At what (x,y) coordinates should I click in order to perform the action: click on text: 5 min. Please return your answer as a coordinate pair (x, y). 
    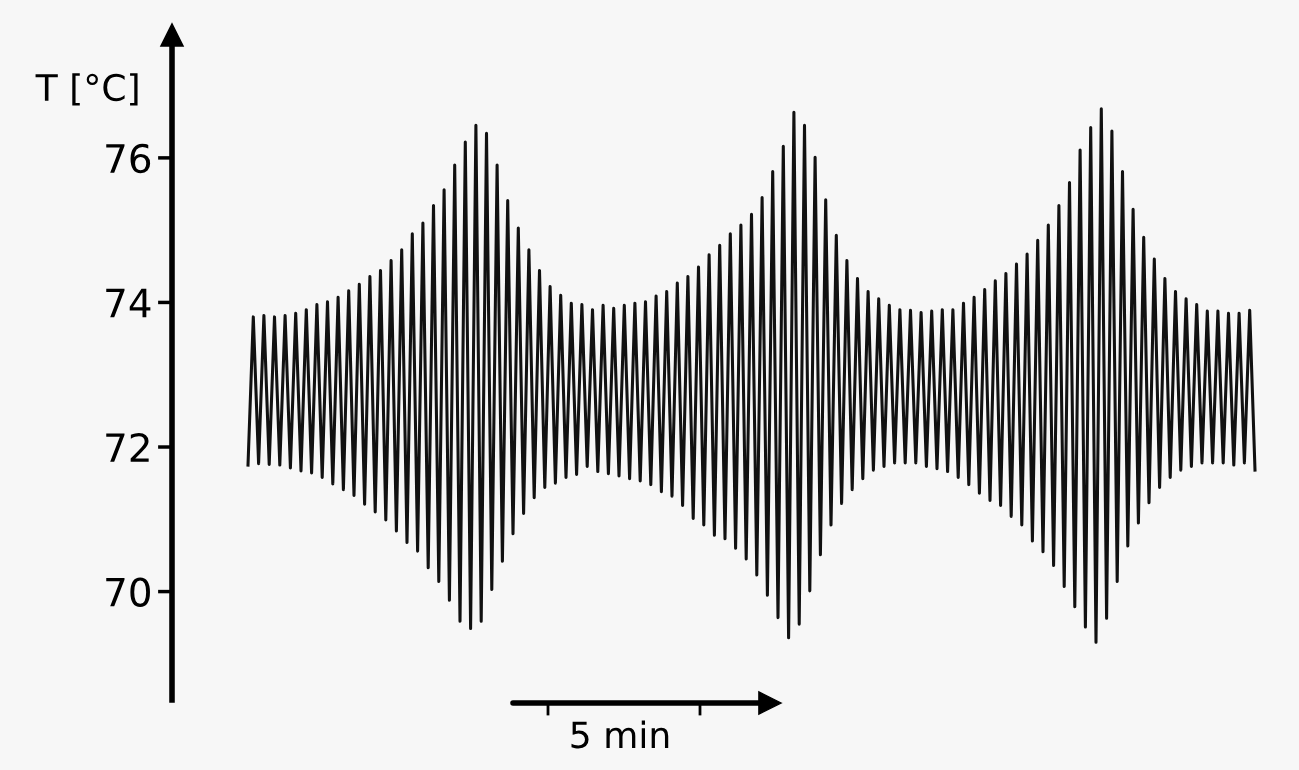
    Looking at the image, I should click on (620, 734).